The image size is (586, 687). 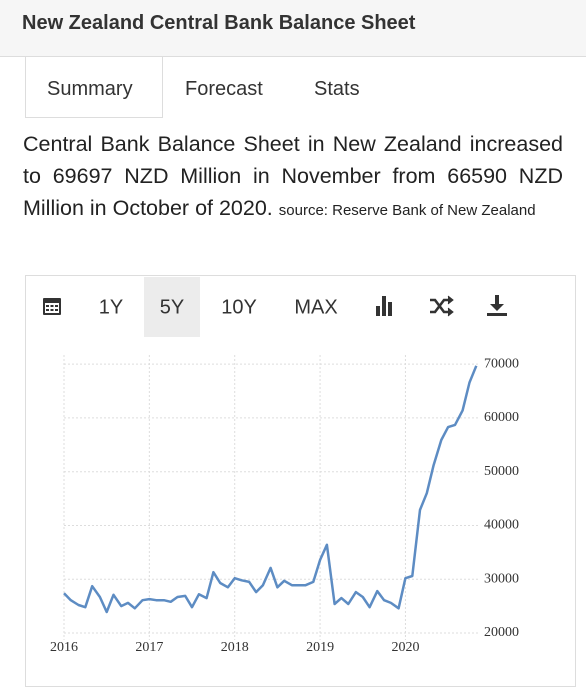 What do you see at coordinates (407, 210) in the screenshot?
I see `source: source: Reserve Bank of New Zealand` at bounding box center [407, 210].